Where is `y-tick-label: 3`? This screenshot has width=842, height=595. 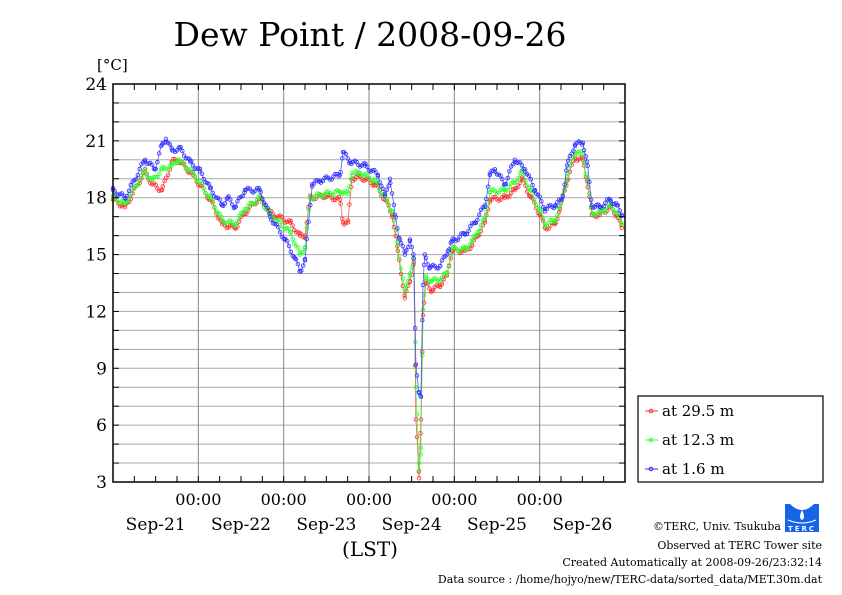 y-tick-label: 3 is located at coordinates (101, 483).